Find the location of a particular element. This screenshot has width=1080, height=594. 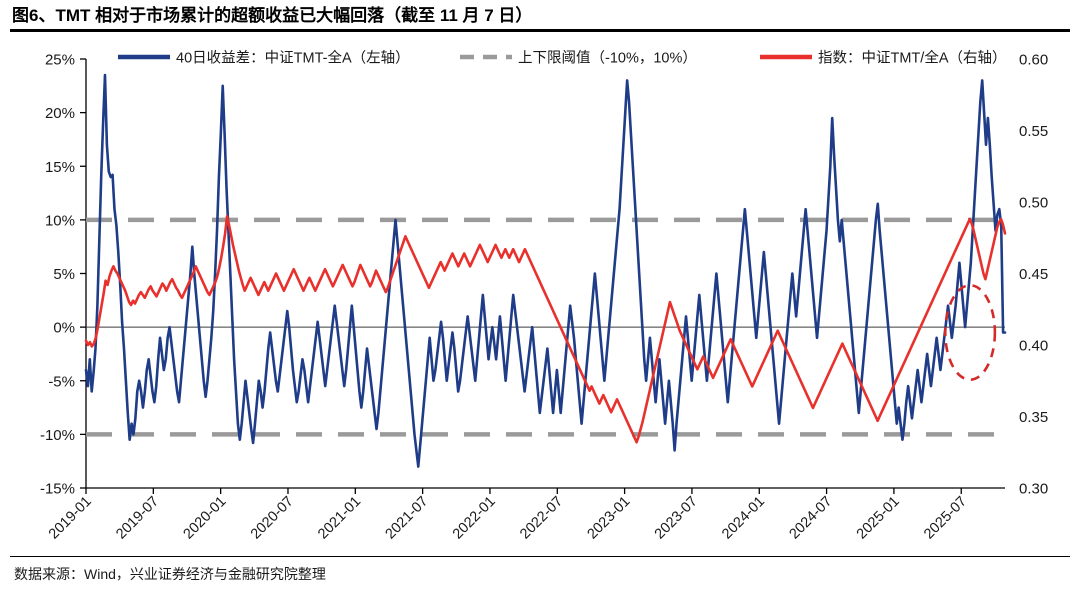

x-axis-tick-label: 2024-07 is located at coordinates (810, 518).